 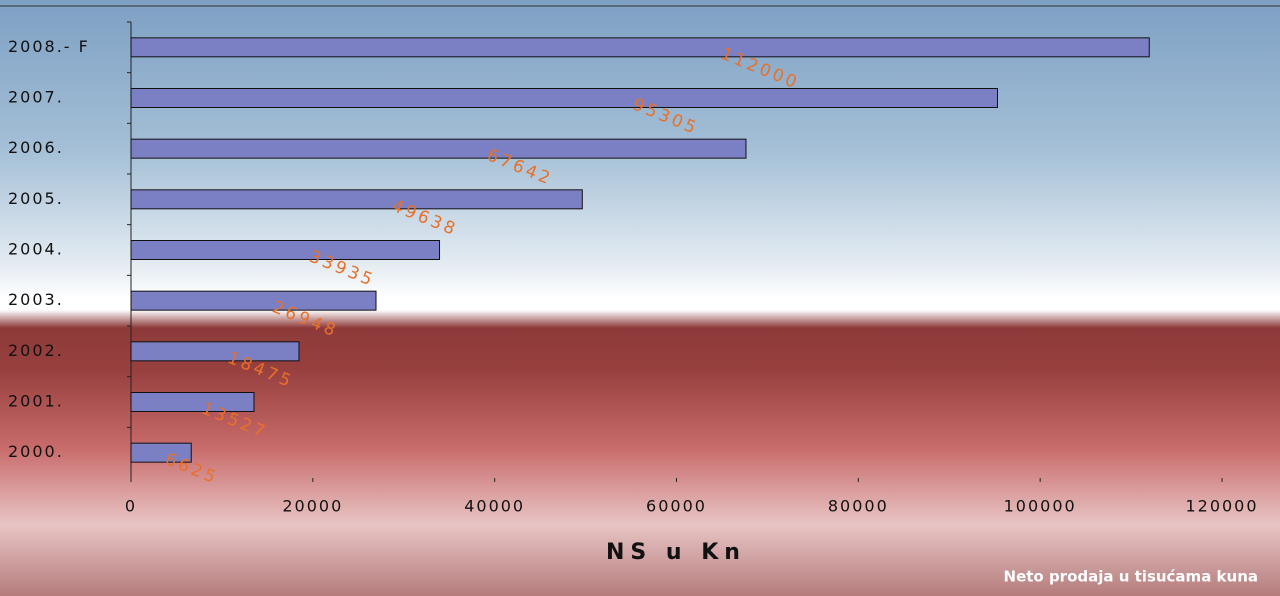 What do you see at coordinates (858, 506) in the screenshot?
I see `x-tick-label: 80000` at bounding box center [858, 506].